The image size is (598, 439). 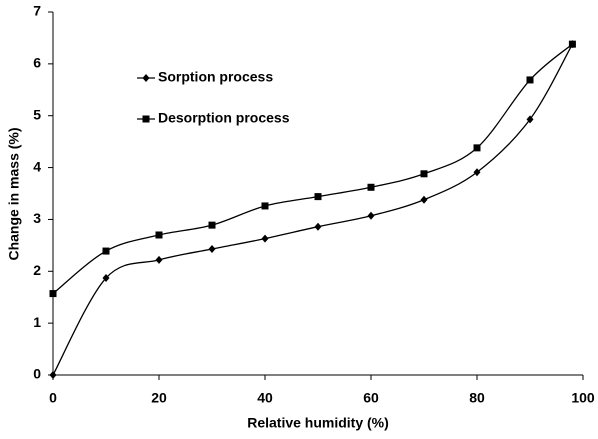 What do you see at coordinates (37, 322) in the screenshot?
I see `y-tick-label: 1` at bounding box center [37, 322].